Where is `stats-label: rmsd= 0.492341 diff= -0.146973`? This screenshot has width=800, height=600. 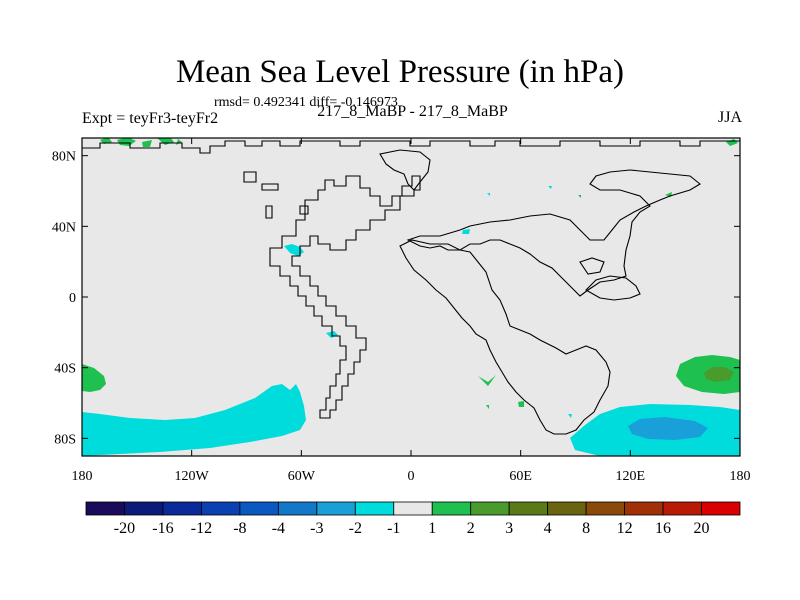 stats-label: rmsd= 0.492341 diff= -0.146973 is located at coordinates (306, 102).